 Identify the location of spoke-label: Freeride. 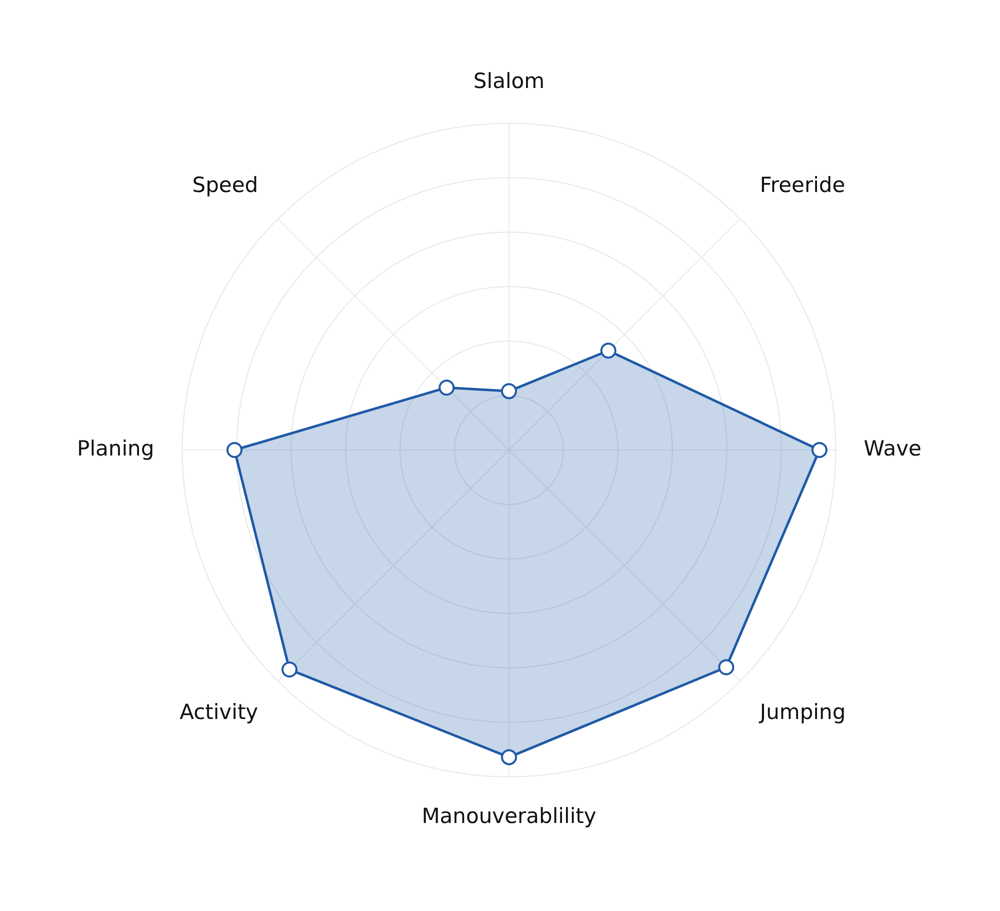
(803, 184).